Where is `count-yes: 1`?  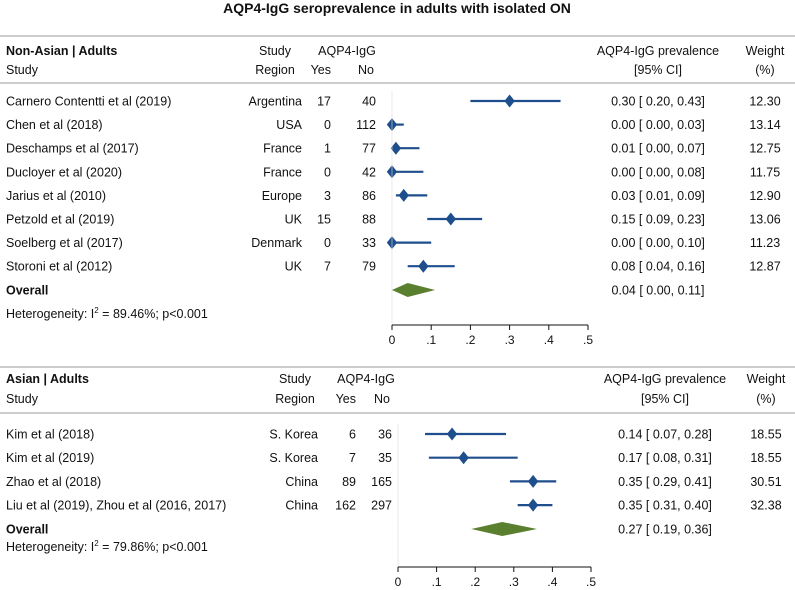 count-yes: 1 is located at coordinates (327, 149).